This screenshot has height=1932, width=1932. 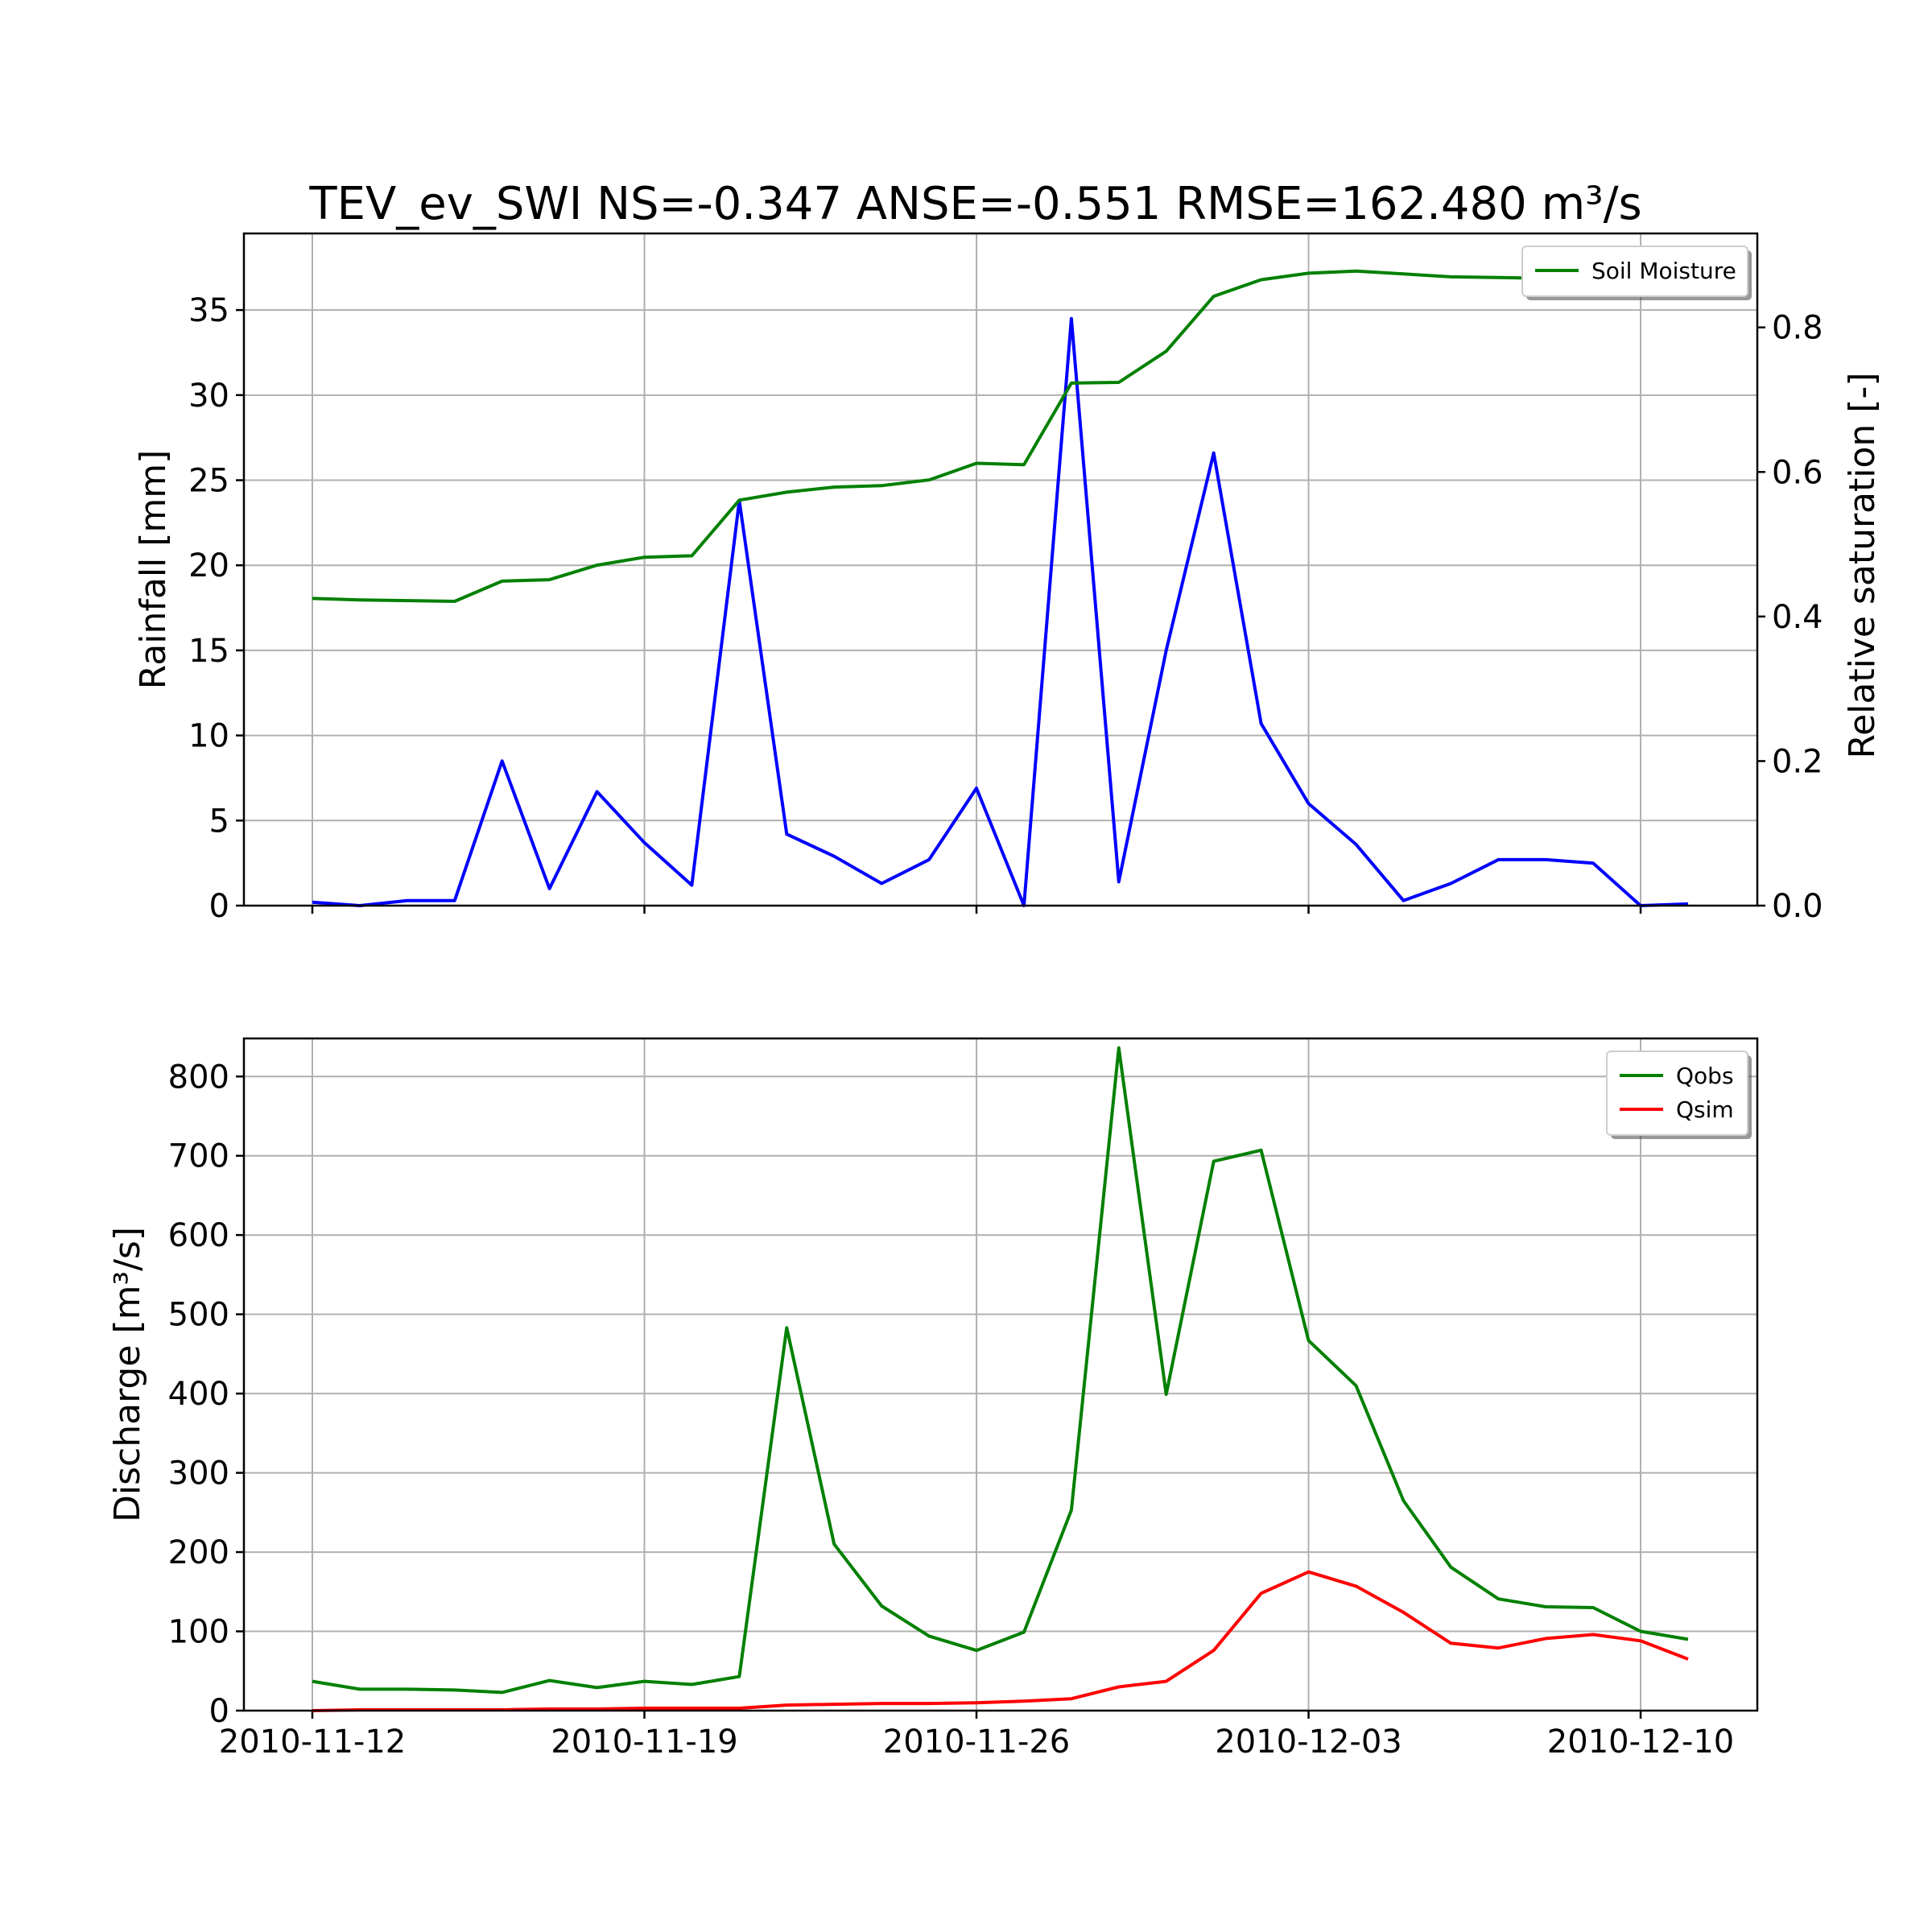 What do you see at coordinates (198, 1315) in the screenshot?
I see `y-tick-label: 500` at bounding box center [198, 1315].